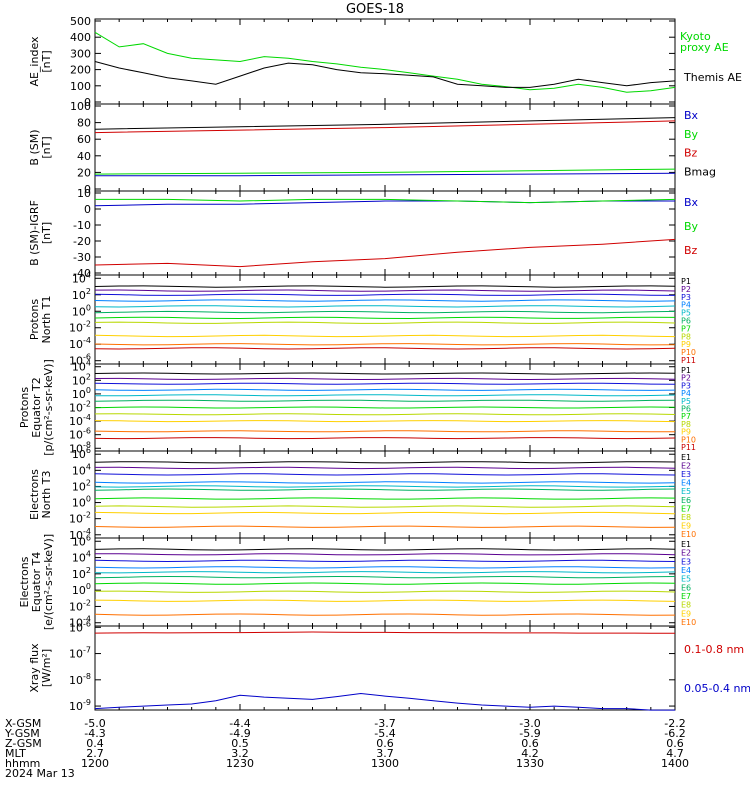  Describe the element at coordinates (48, 582) in the screenshot. I see `y-axis-label: [e/(cm²-s-sr-keV)]` at that location.